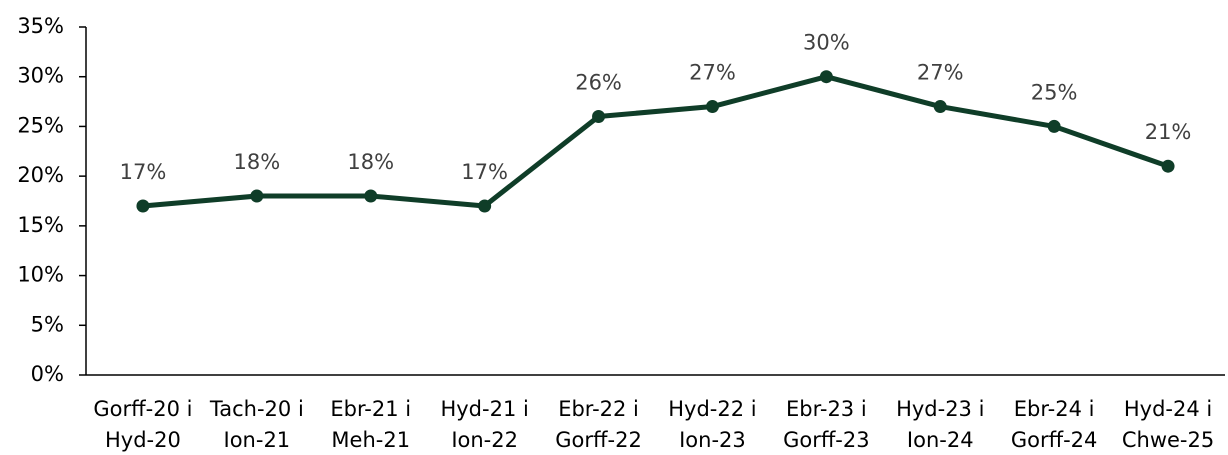 Image resolution: width=1228 pixels, height=455 pixels. Describe the element at coordinates (484, 424) in the screenshot. I see `x-tick-label: Hyd-21 i Ion-22` at that location.